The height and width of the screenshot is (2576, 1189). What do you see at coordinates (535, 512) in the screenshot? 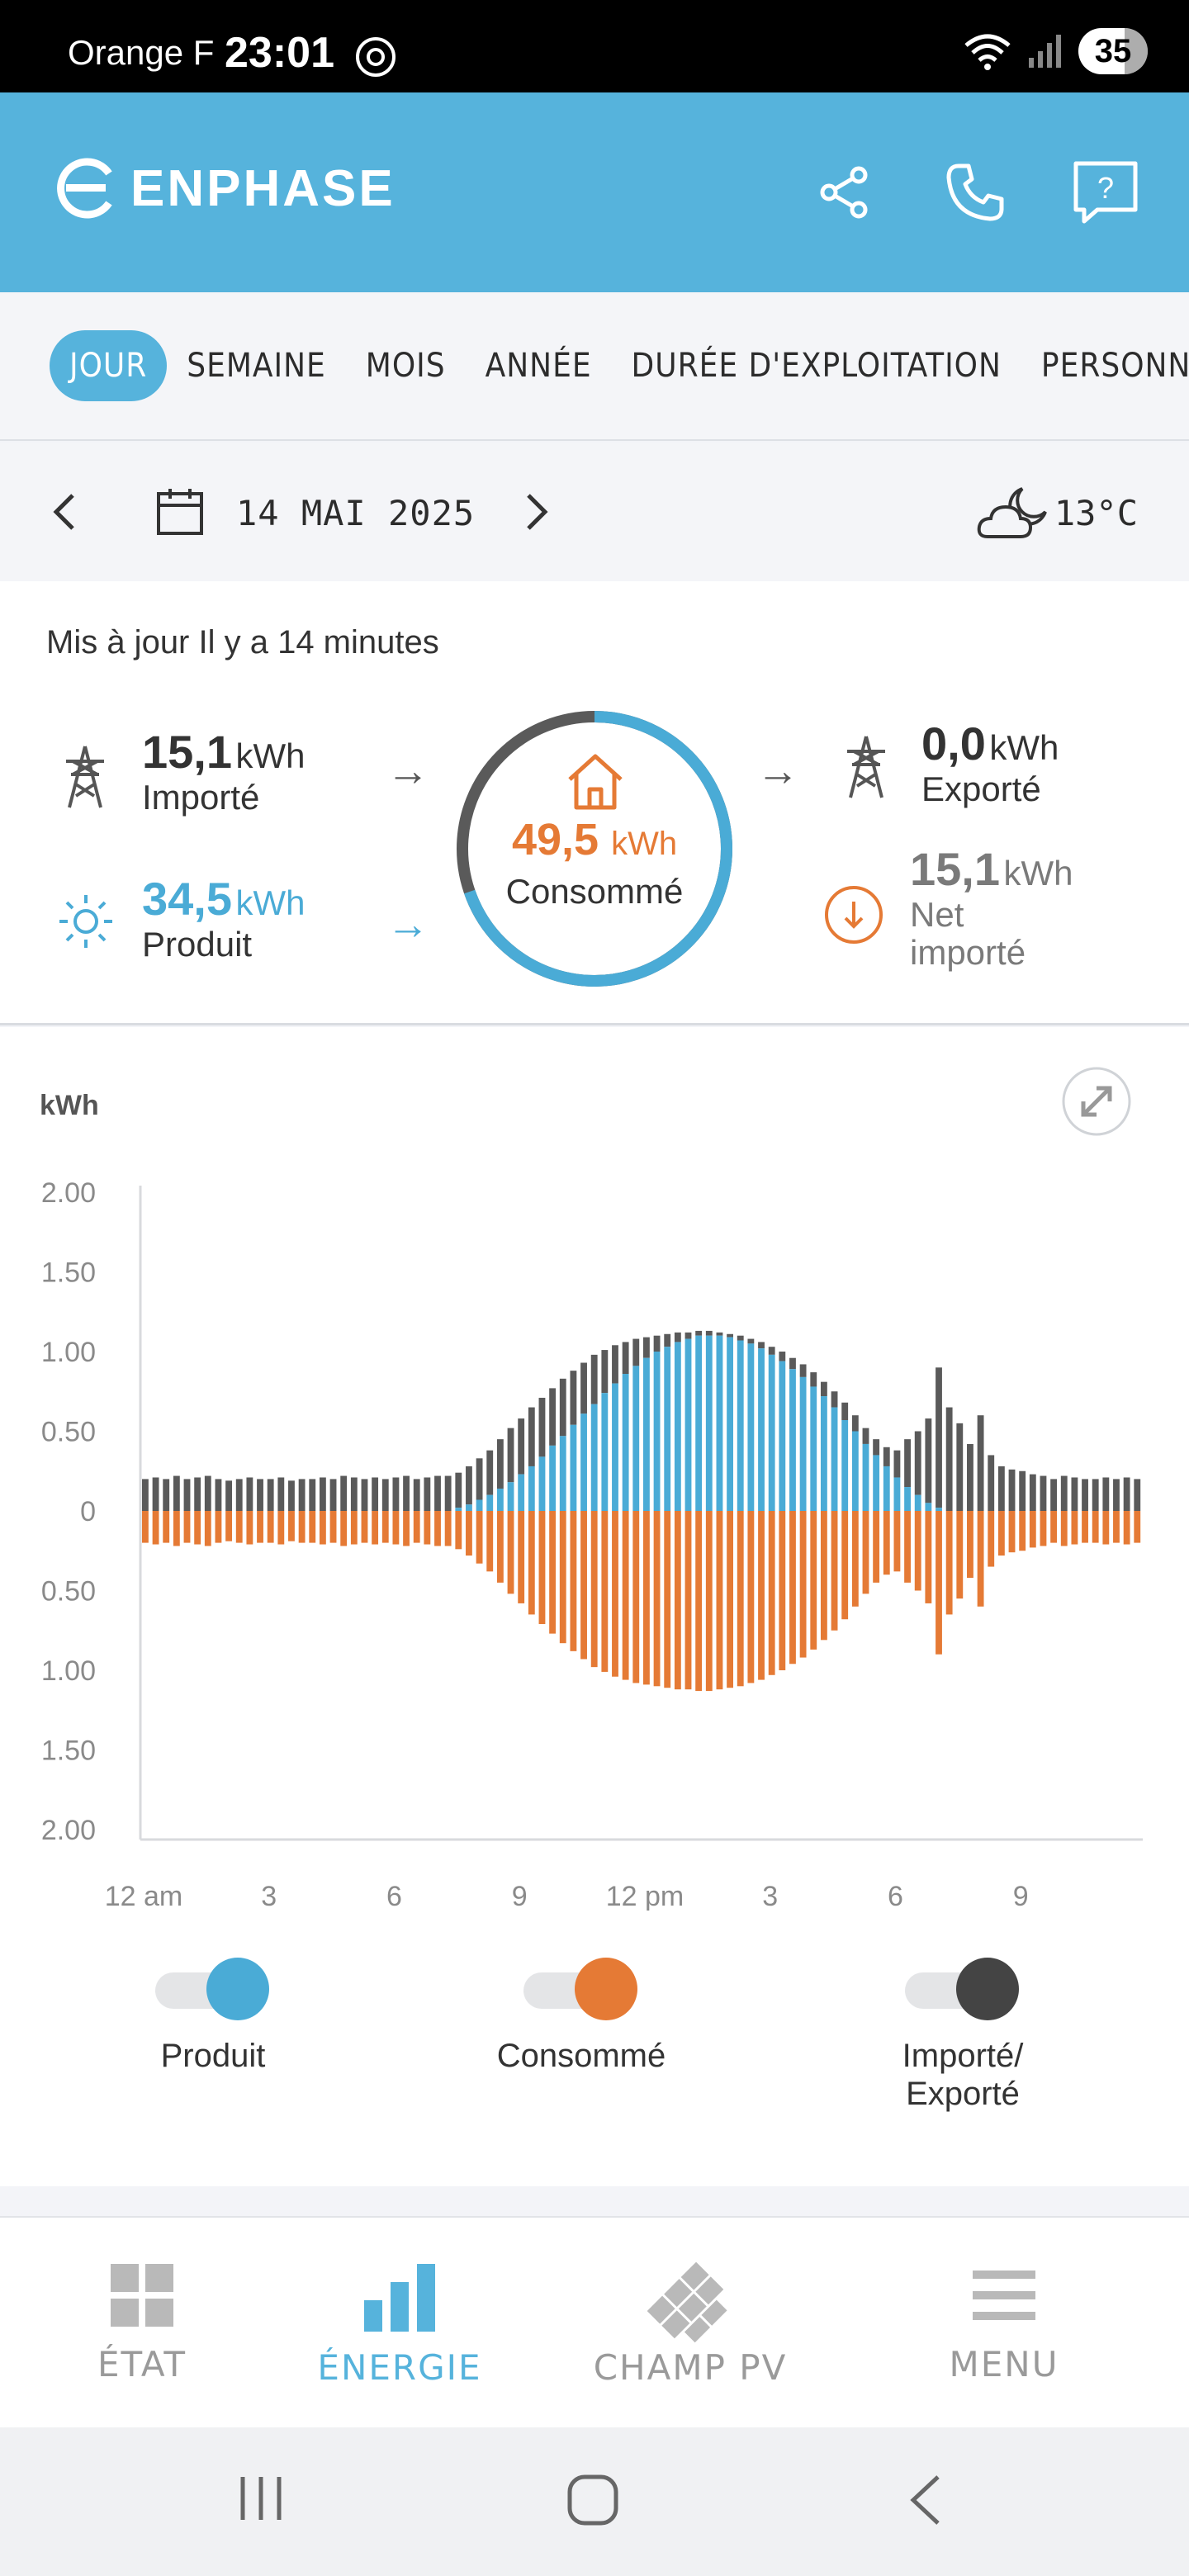
I see `next-day-button` at bounding box center [535, 512].